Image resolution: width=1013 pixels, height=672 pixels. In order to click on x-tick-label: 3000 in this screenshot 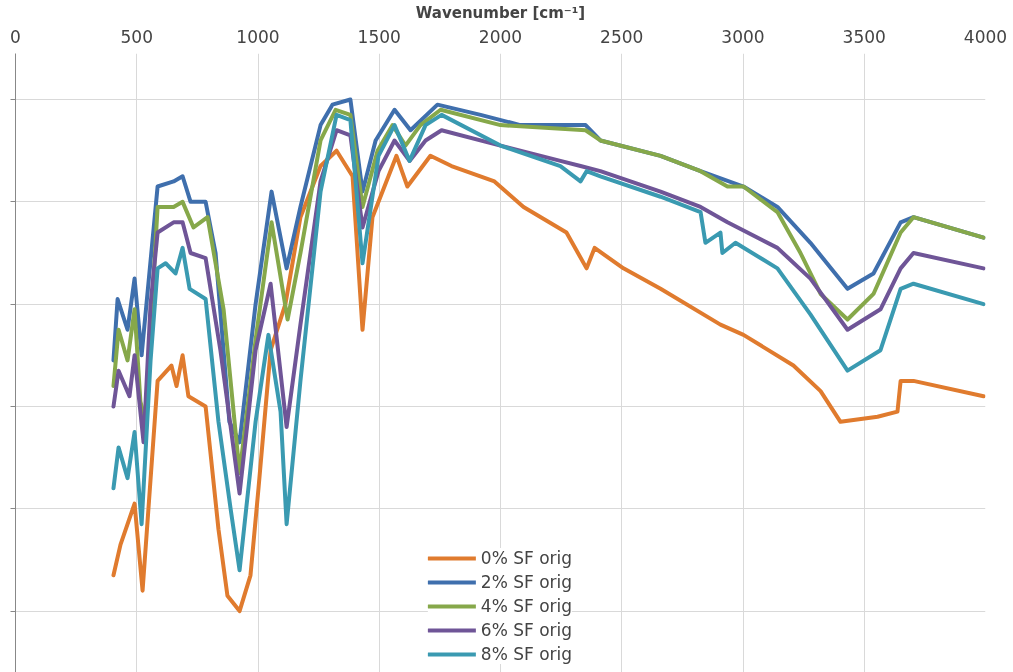, I will do `click(743, 36)`.